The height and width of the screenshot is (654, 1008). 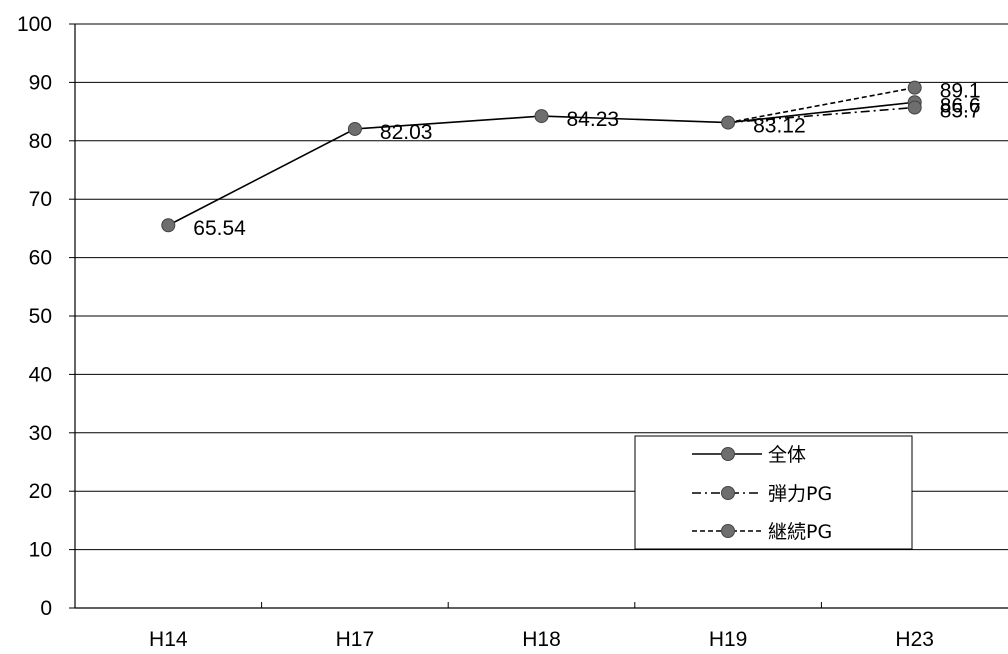 I want to click on x-tick-label: H19, so click(x=728, y=639).